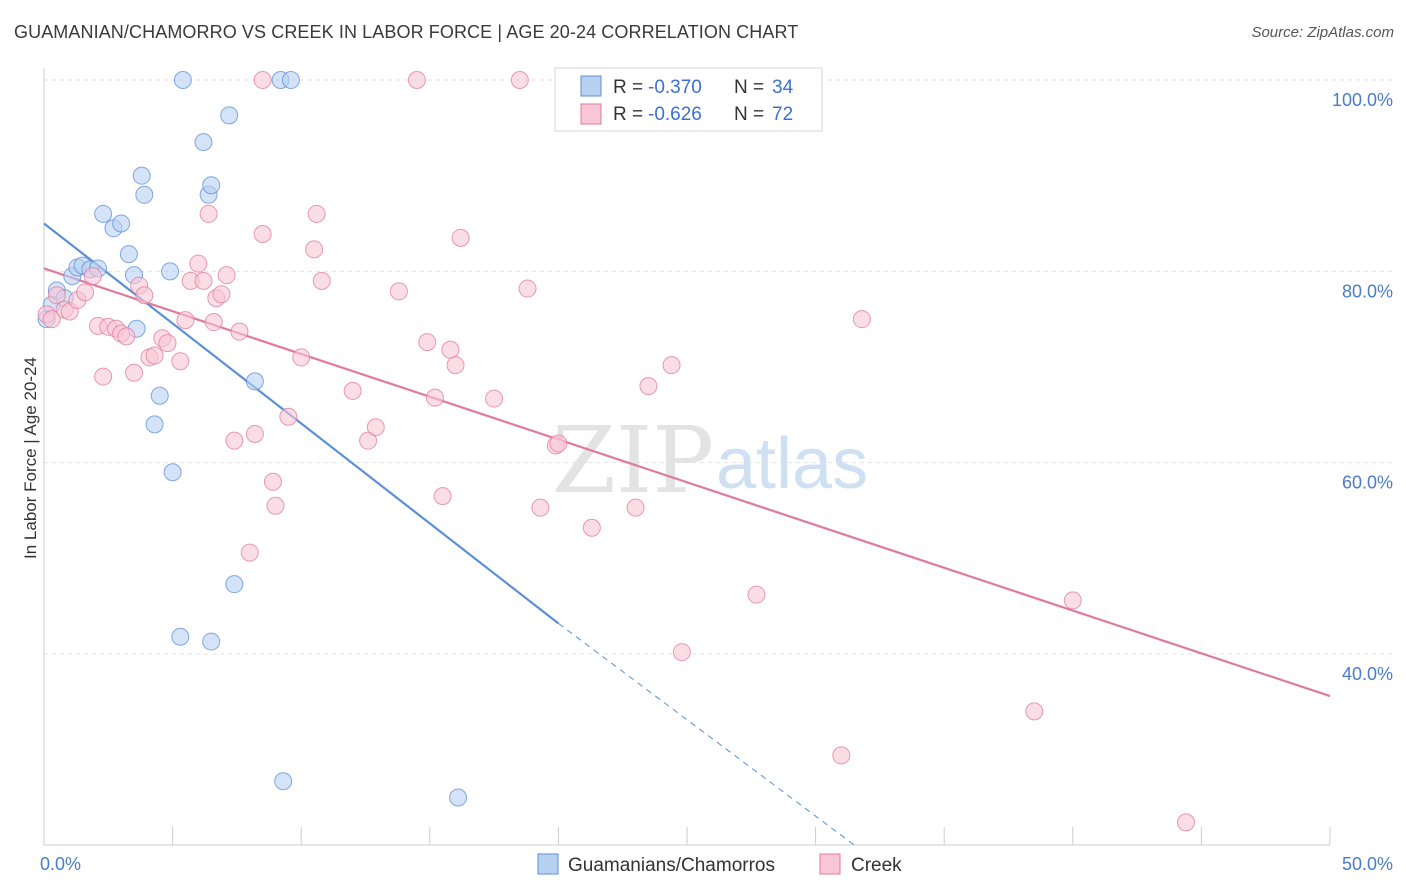  What do you see at coordinates (830, 864) in the screenshot?
I see `series-legend-swatch-creek` at bounding box center [830, 864].